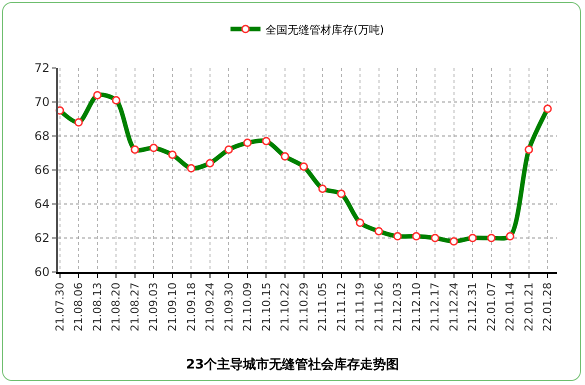  Describe the element at coordinates (473, 307) in the screenshot. I see `x-tick-label: 21.12.31` at that location.